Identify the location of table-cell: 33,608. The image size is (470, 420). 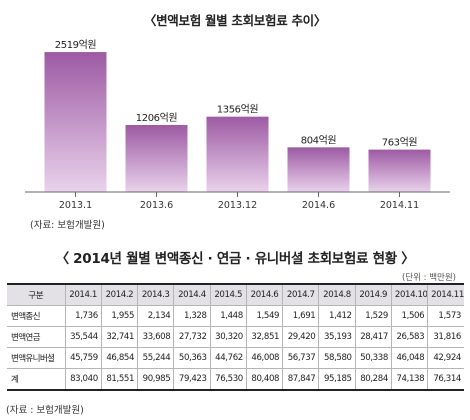
(155, 337).